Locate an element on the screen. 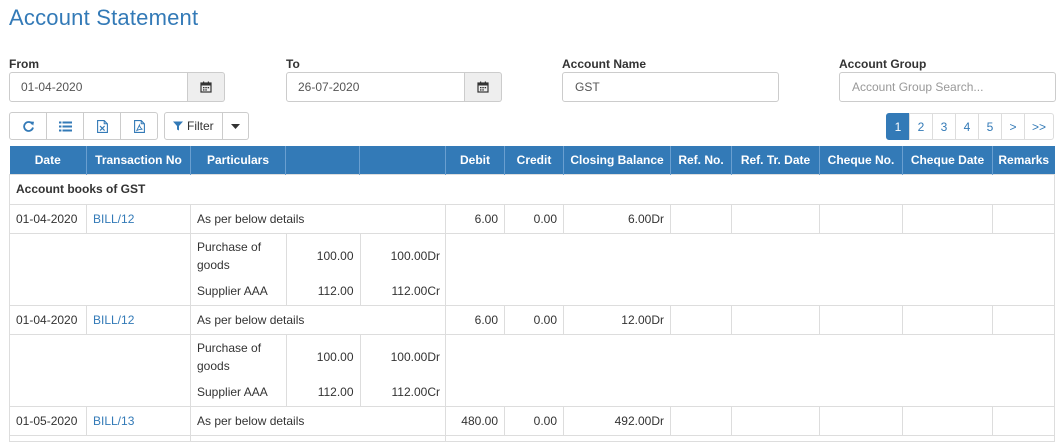 Image resolution: width=1062 pixels, height=446 pixels. caret-down-icon is located at coordinates (235, 126).